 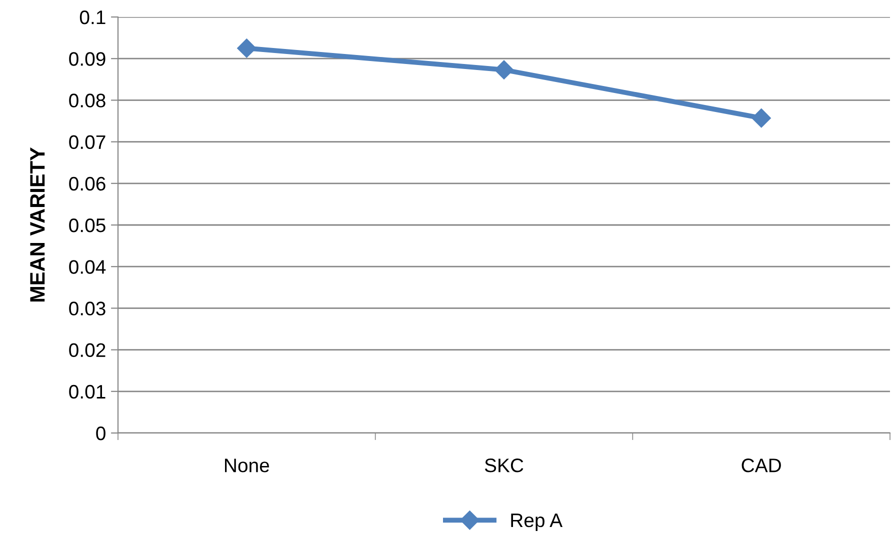 What do you see at coordinates (87, 309) in the screenshot?
I see `y-tick-label: 0.03` at bounding box center [87, 309].